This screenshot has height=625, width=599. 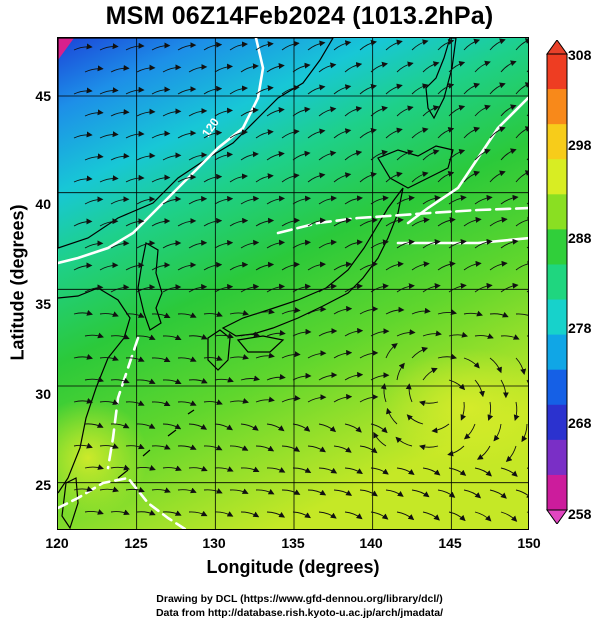 I want to click on colorbar-label: 298, so click(x=580, y=145).